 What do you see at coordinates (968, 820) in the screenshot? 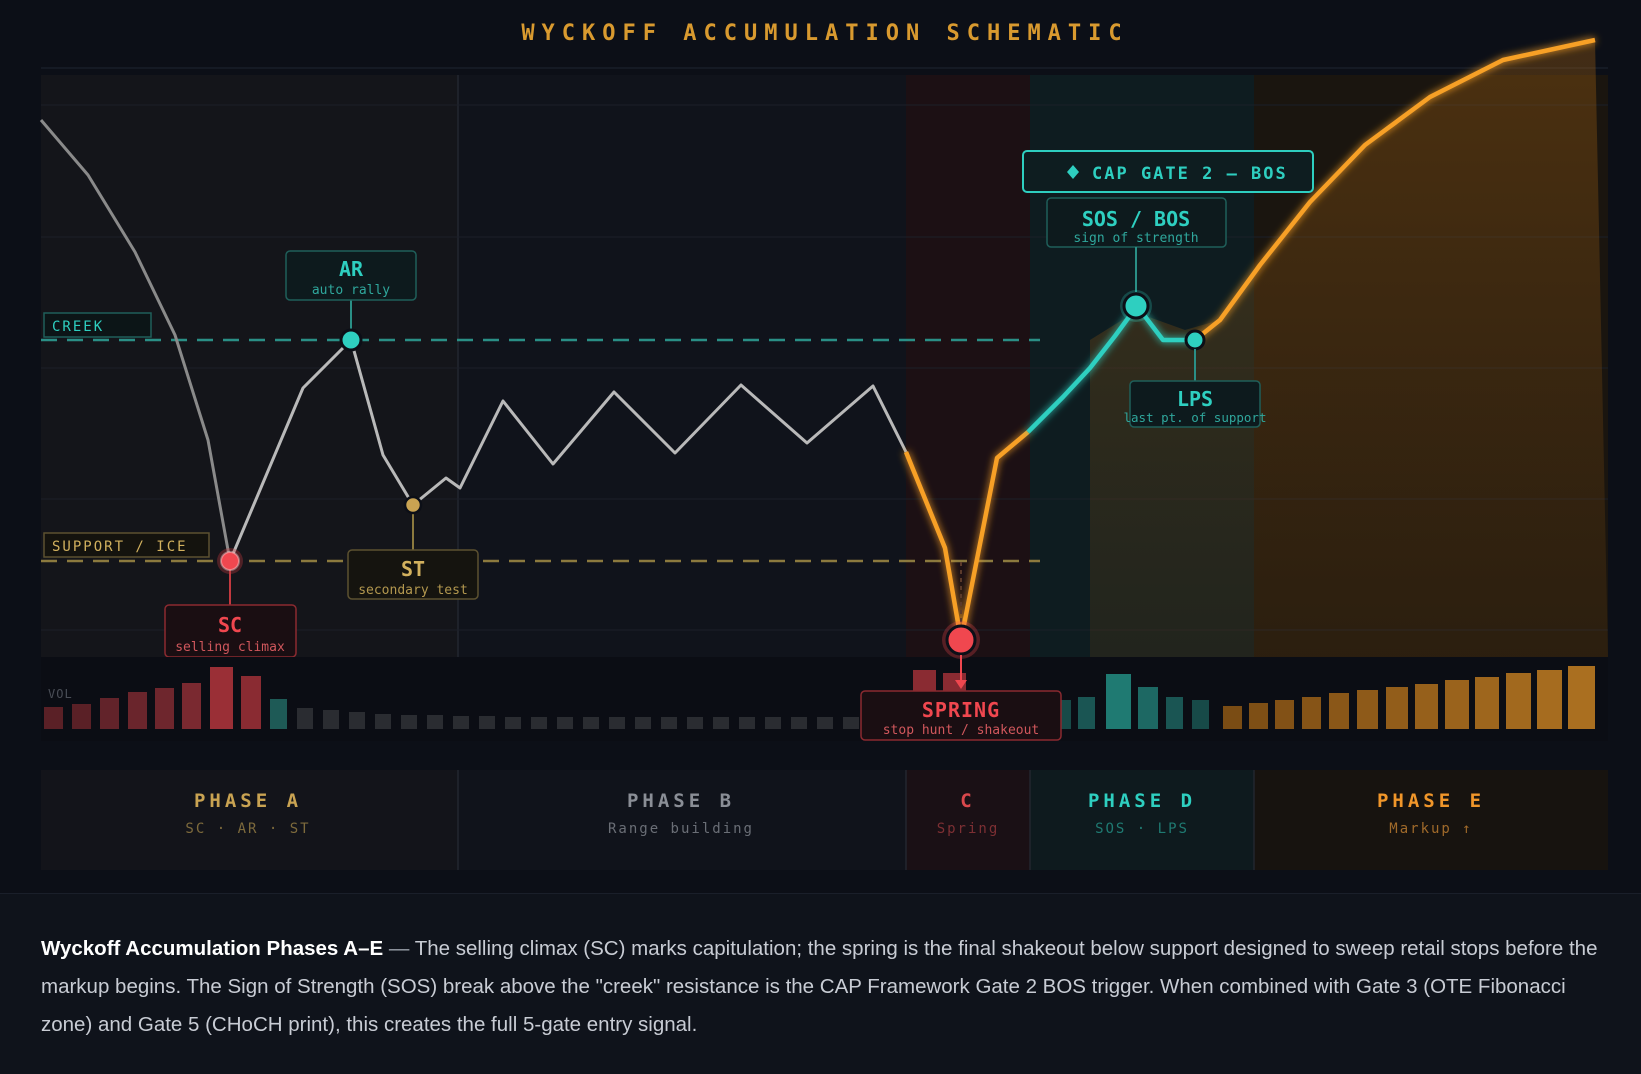
I see `phase-c-cell` at bounding box center [968, 820].